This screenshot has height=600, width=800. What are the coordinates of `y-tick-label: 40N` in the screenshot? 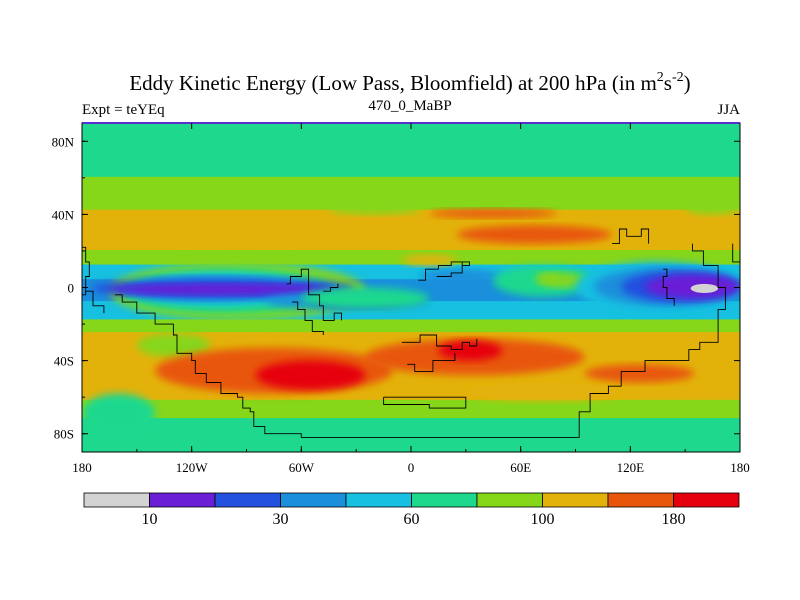 It's located at (63, 214).